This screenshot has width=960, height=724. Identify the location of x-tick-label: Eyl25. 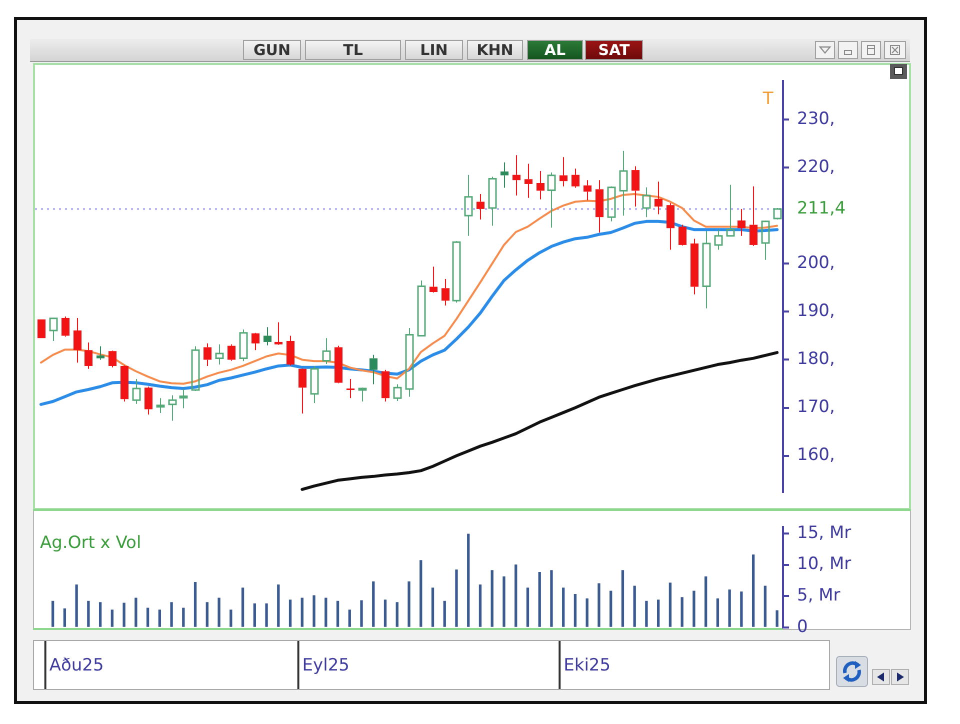
(326, 665).